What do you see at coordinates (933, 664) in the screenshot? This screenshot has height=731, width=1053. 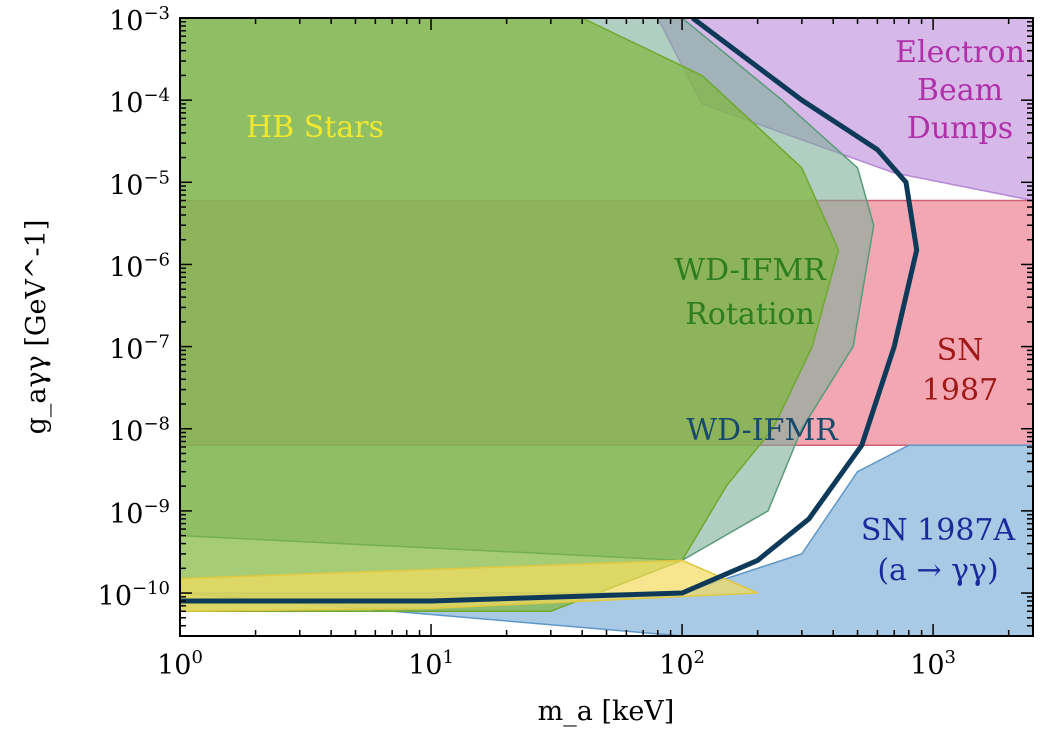 I see `x-tick-label: 103` at bounding box center [933, 664].